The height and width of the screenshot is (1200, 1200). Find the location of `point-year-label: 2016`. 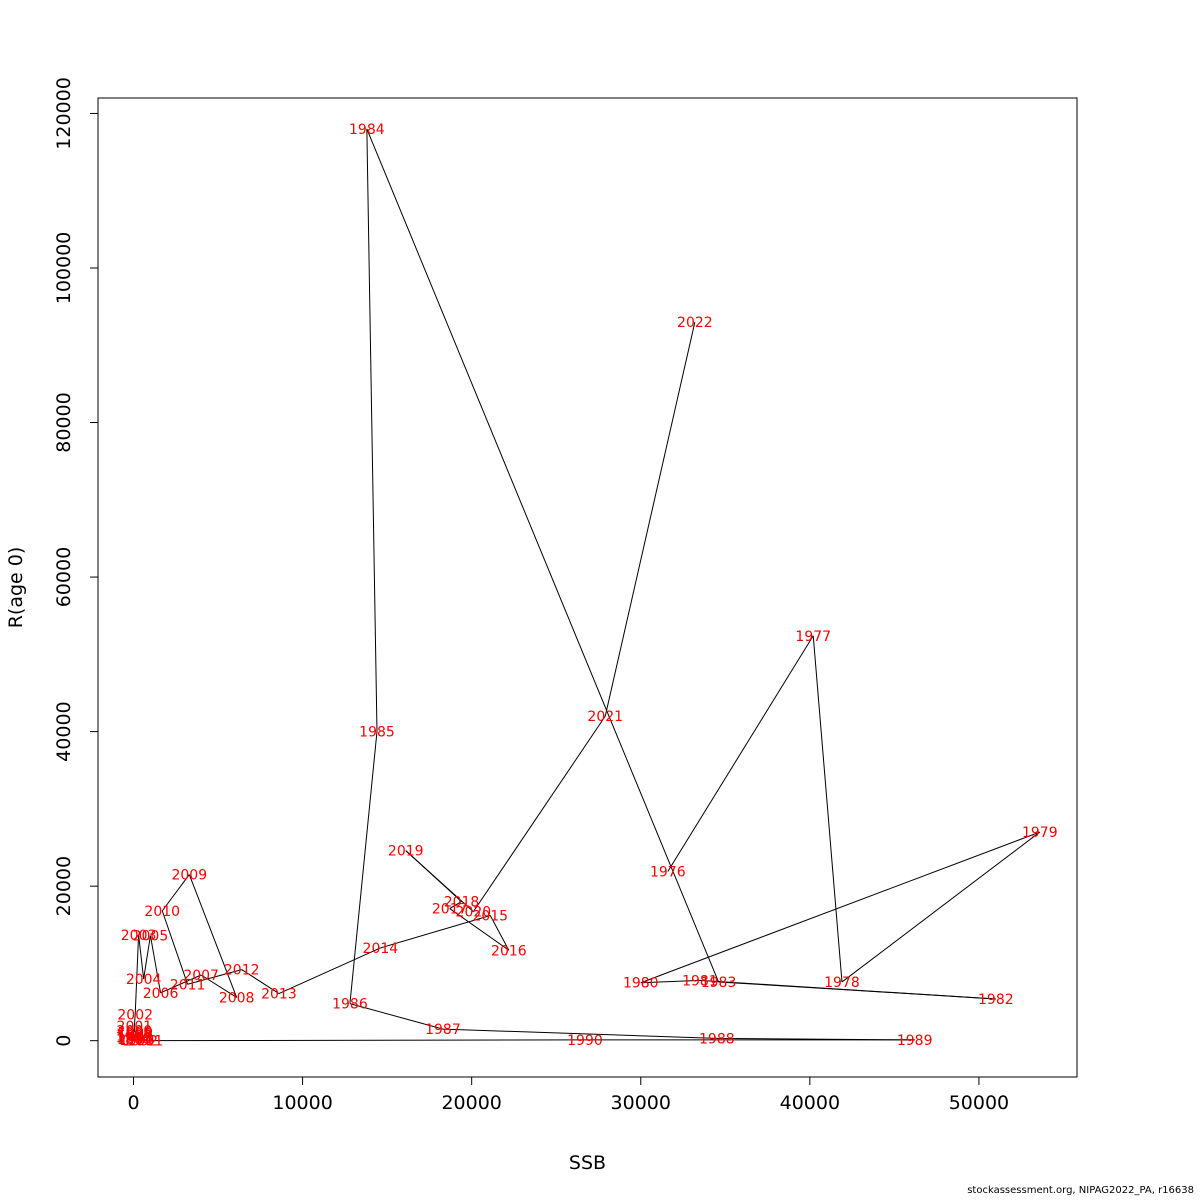

point-year-label: 2016 is located at coordinates (509, 951).